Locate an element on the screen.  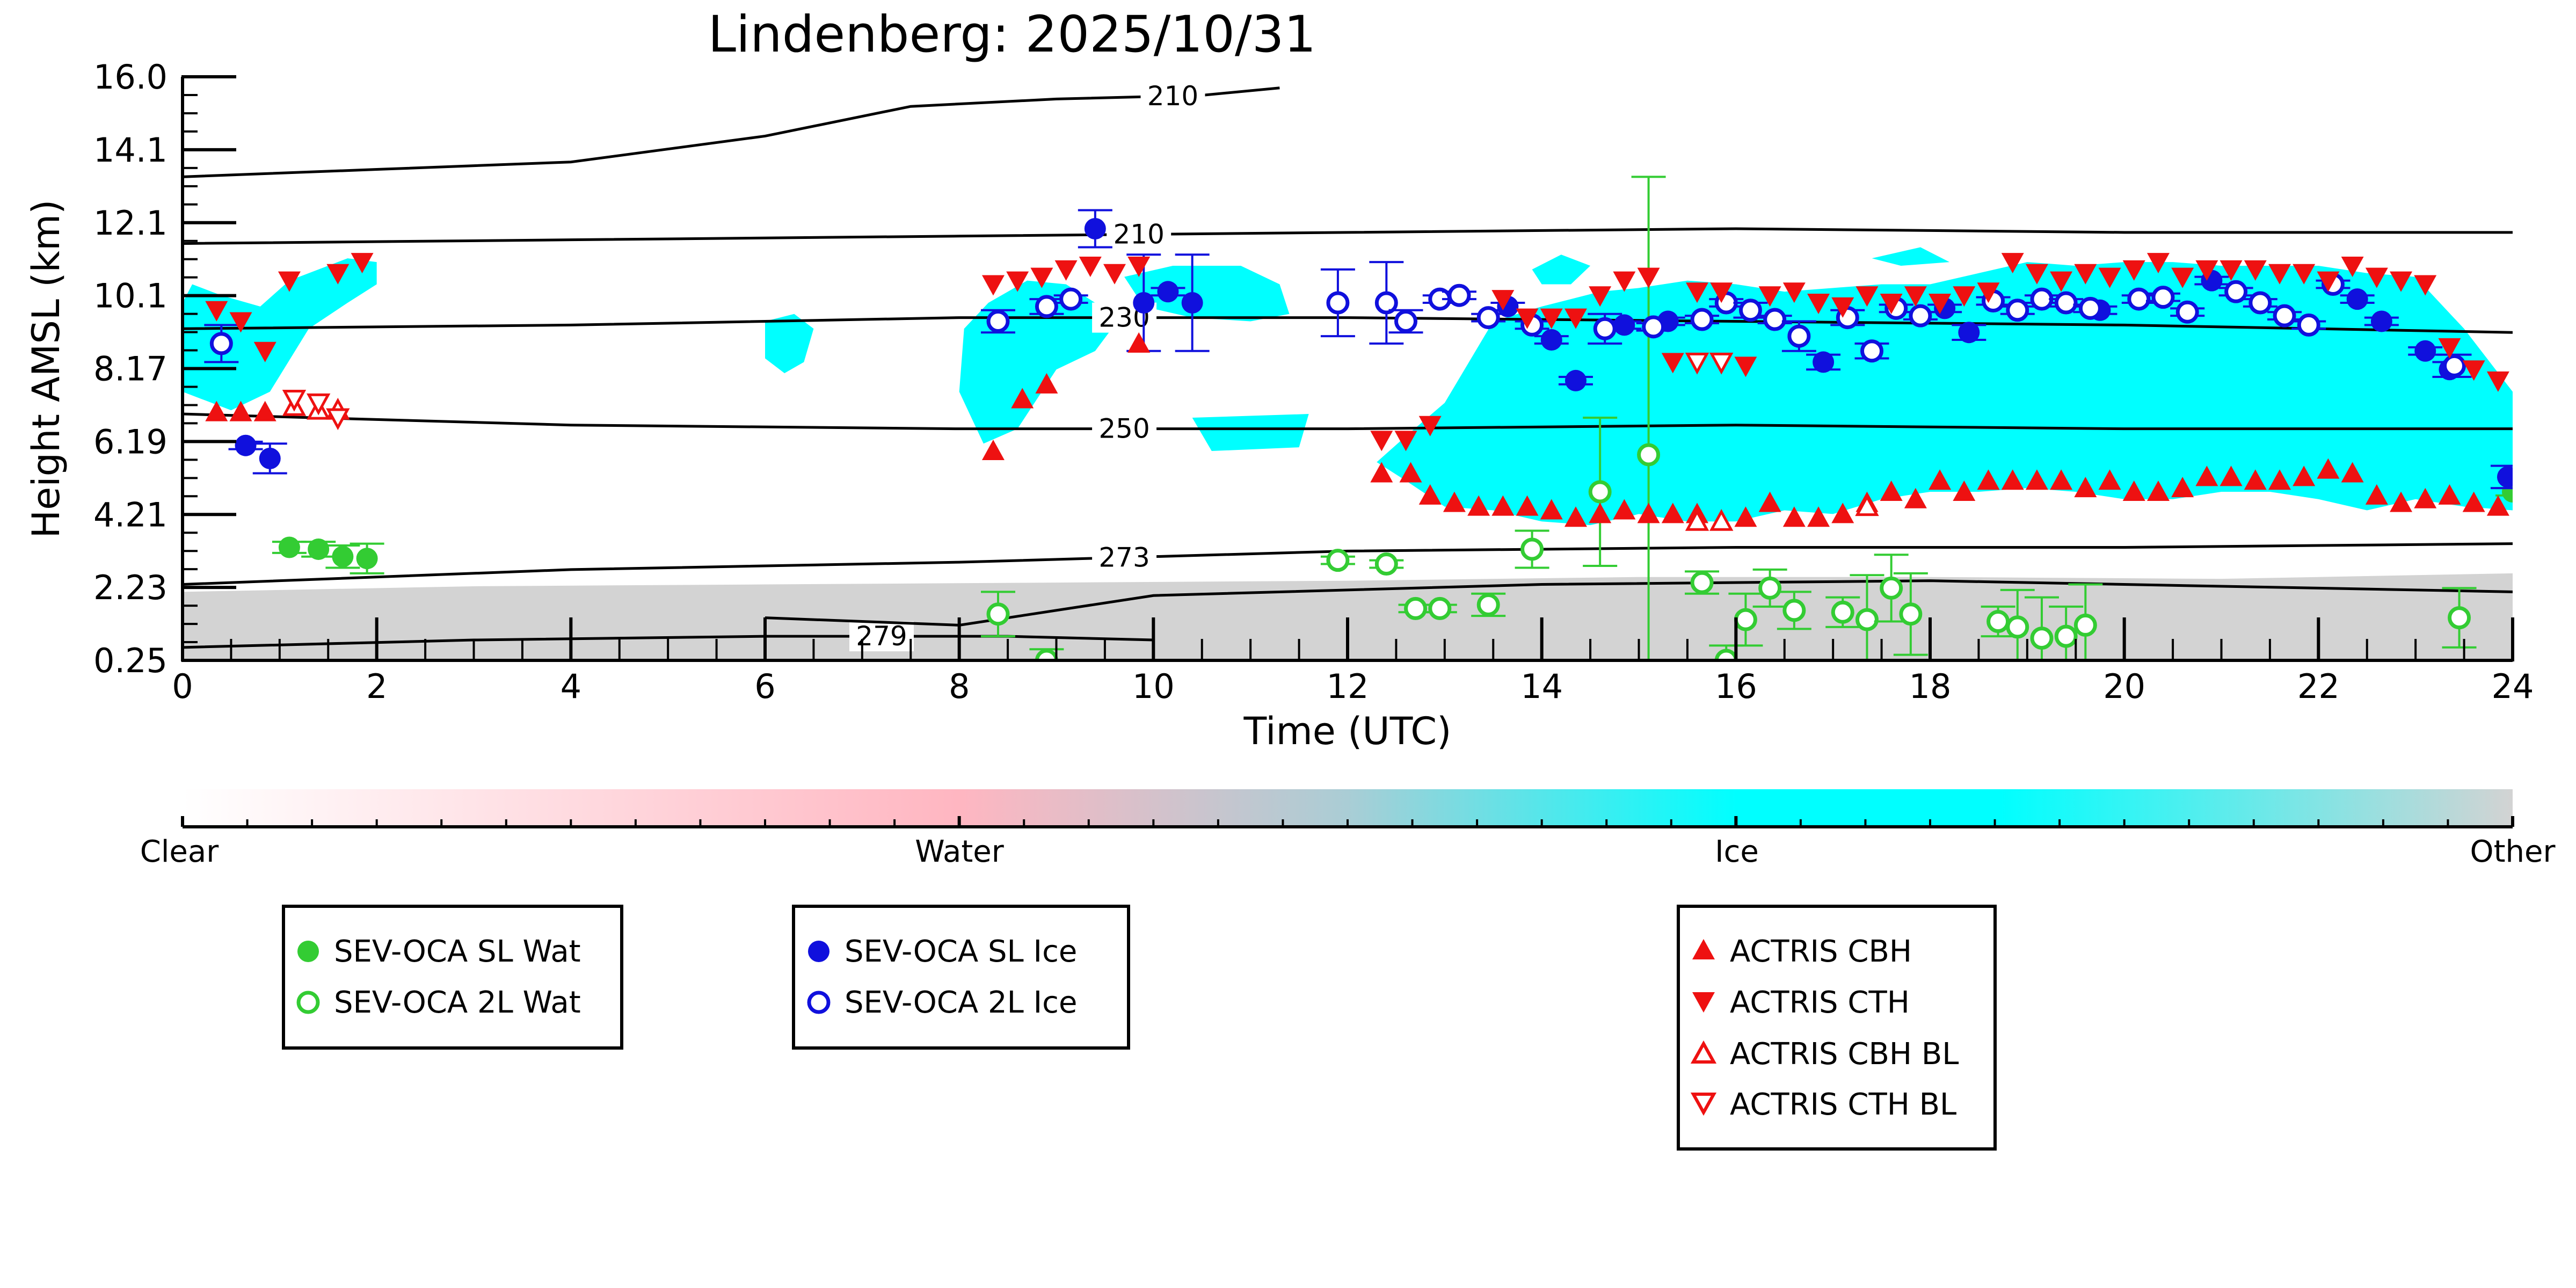
legend-label-cth: ACTRIS CTH is located at coordinates (1820, 1002).